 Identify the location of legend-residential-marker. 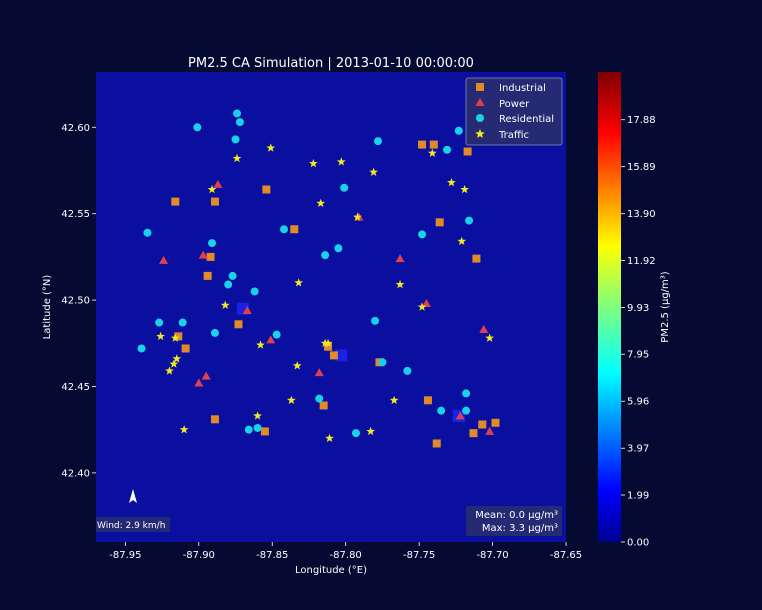
(480, 118).